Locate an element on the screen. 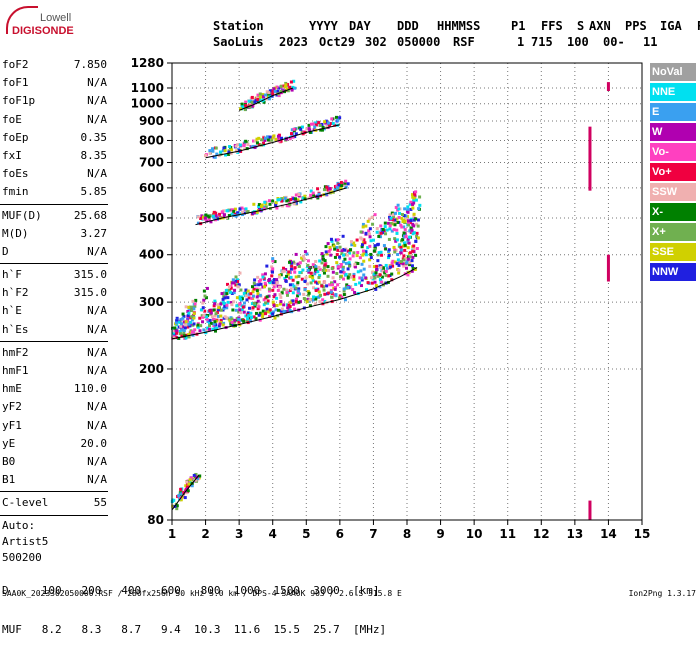 The height and width of the screenshot is (649, 700). legend-item-x: X- is located at coordinates (673, 212).